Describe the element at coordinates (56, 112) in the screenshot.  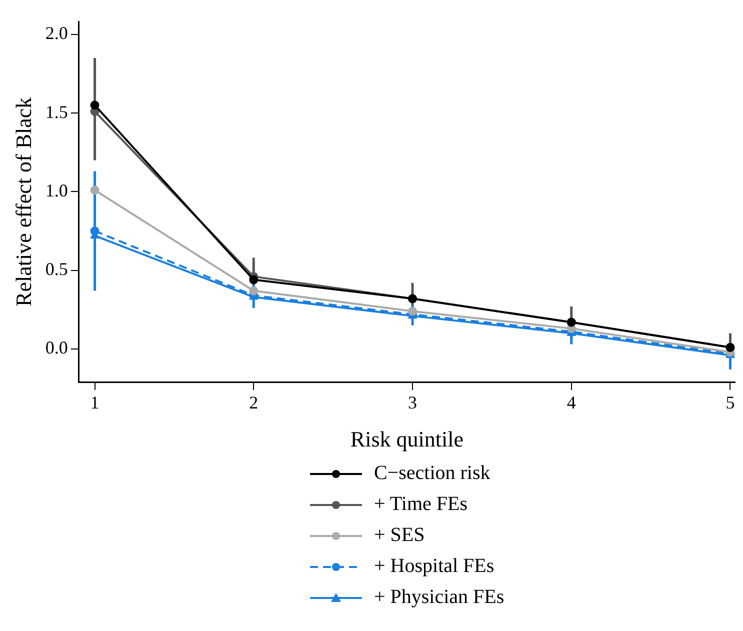
I see `y-tick-label: 1.5` at that location.